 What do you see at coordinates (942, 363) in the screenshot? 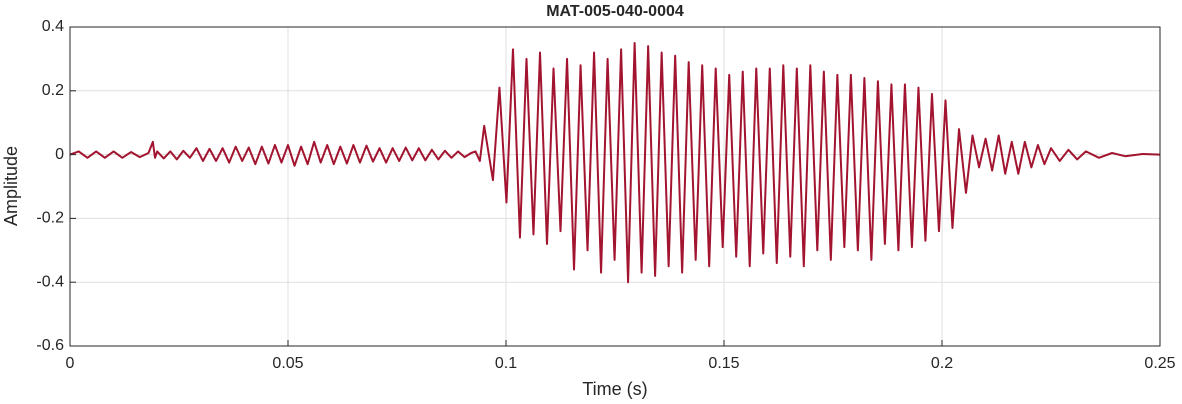
I see `x-tick-label: 0.2` at bounding box center [942, 363].